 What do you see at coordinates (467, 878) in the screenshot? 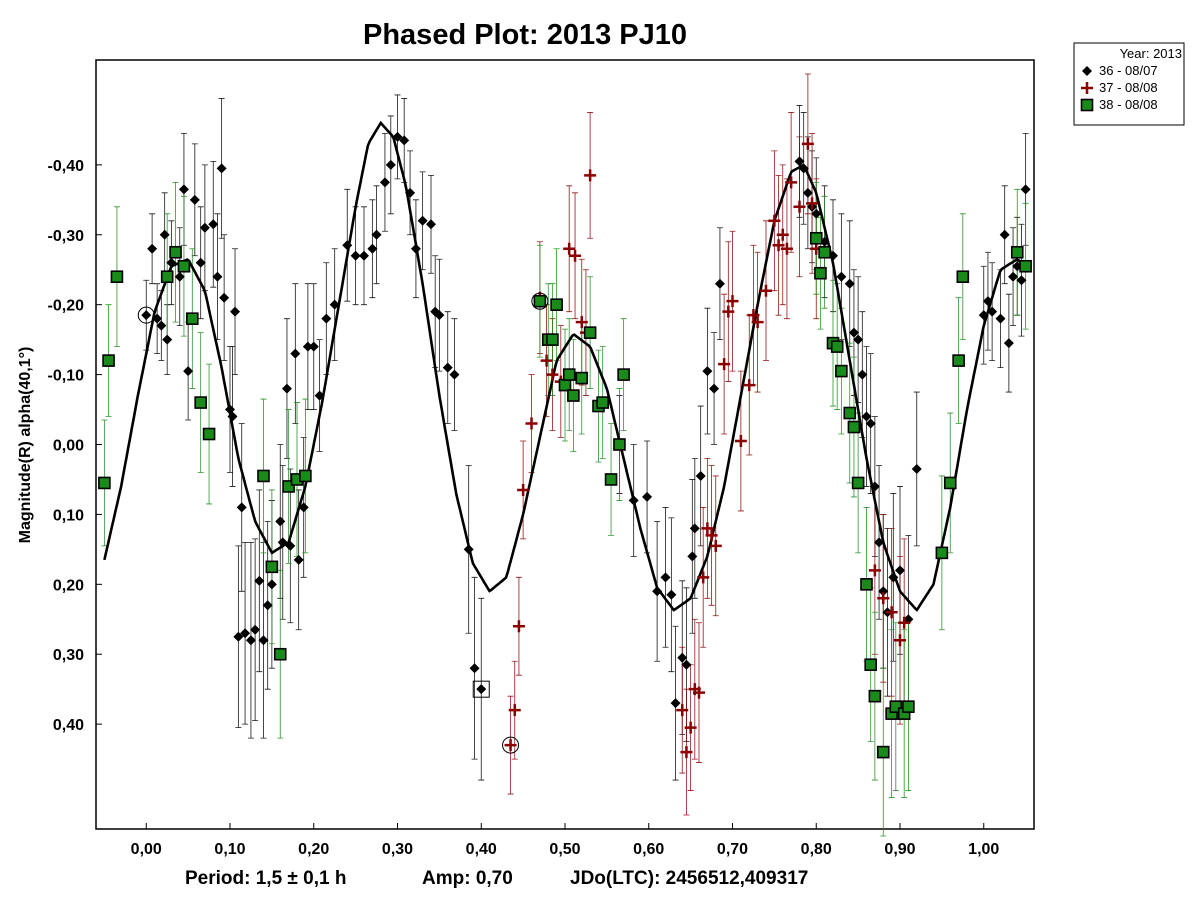
I see `footer-amp: Amp: 0,70` at bounding box center [467, 878].